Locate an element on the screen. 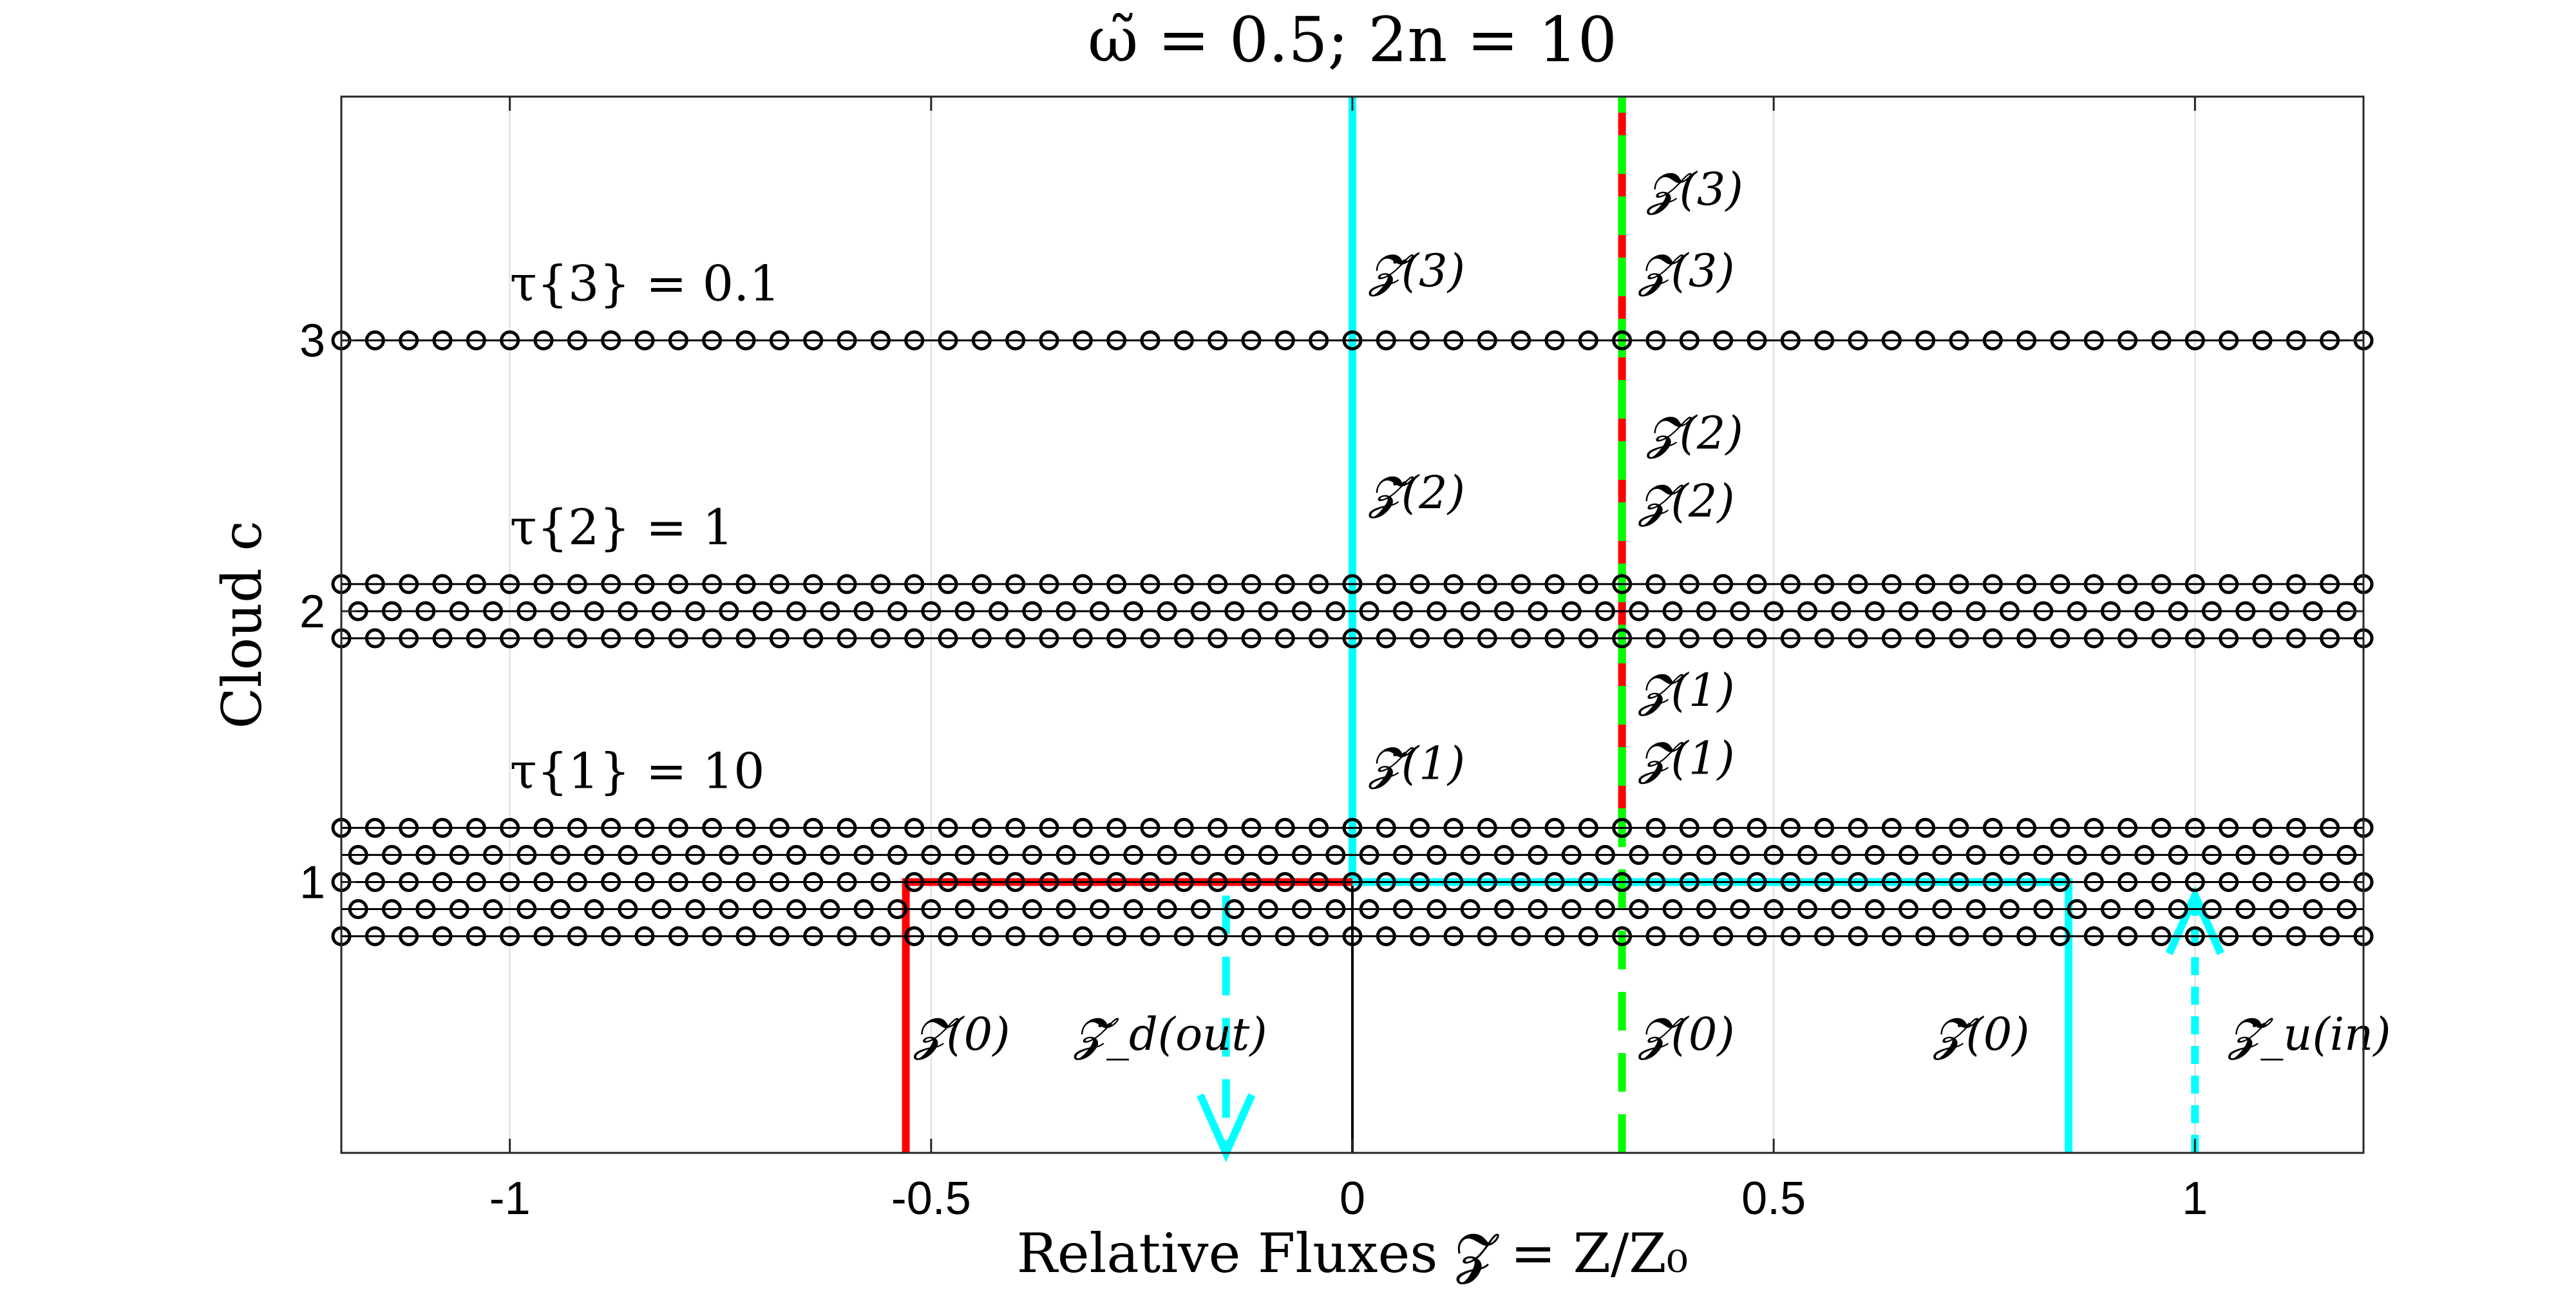 The width and height of the screenshot is (2576, 1292). annotation-4: 𝓩̈_u(in) is located at coordinates (2309, 1034).